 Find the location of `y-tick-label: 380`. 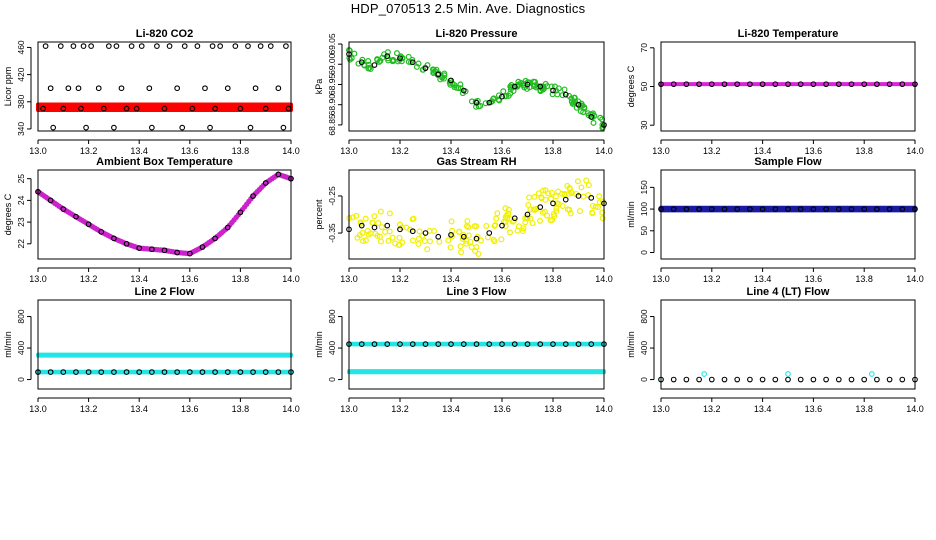

y-tick-label: 380 is located at coordinates (21, 101).